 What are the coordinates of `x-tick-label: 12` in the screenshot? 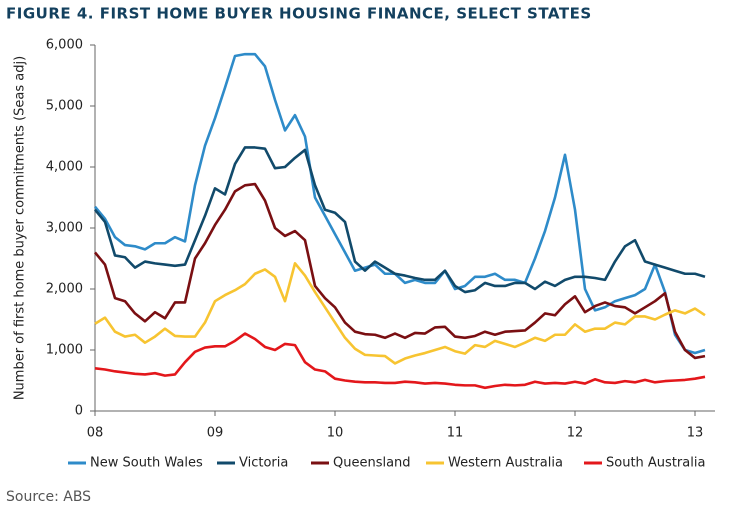 It's located at (575, 433).